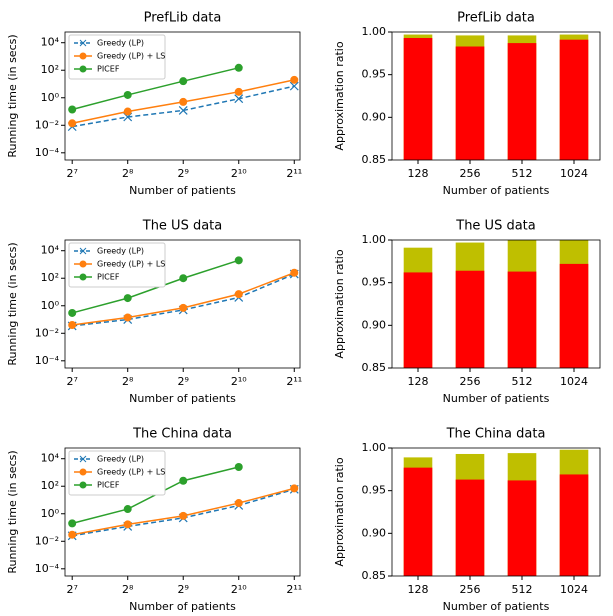  What do you see at coordinates (339, 95) in the screenshot?
I see `y-axis-label: Approximation ratio` at bounding box center [339, 95].